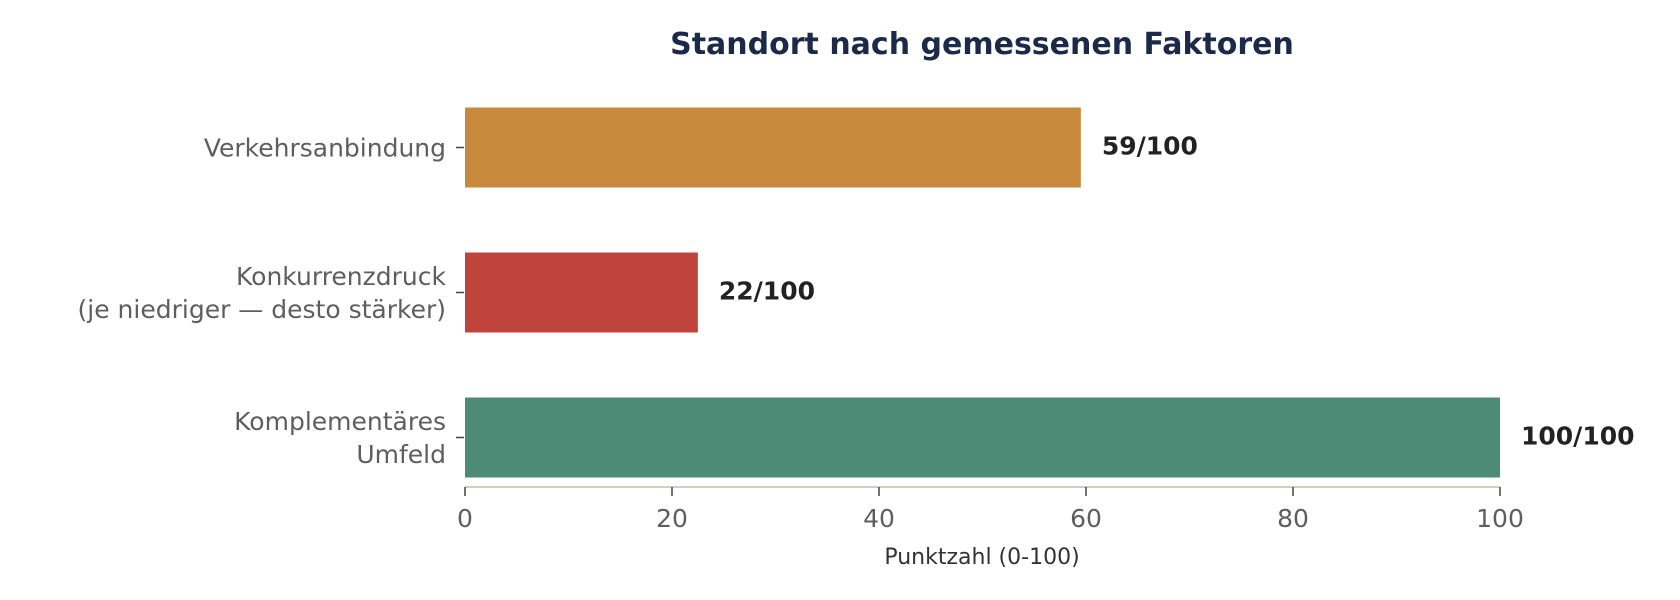 The height and width of the screenshot is (600, 1680). What do you see at coordinates (767, 291) in the screenshot?
I see `value-label-1: 22/100` at bounding box center [767, 291].